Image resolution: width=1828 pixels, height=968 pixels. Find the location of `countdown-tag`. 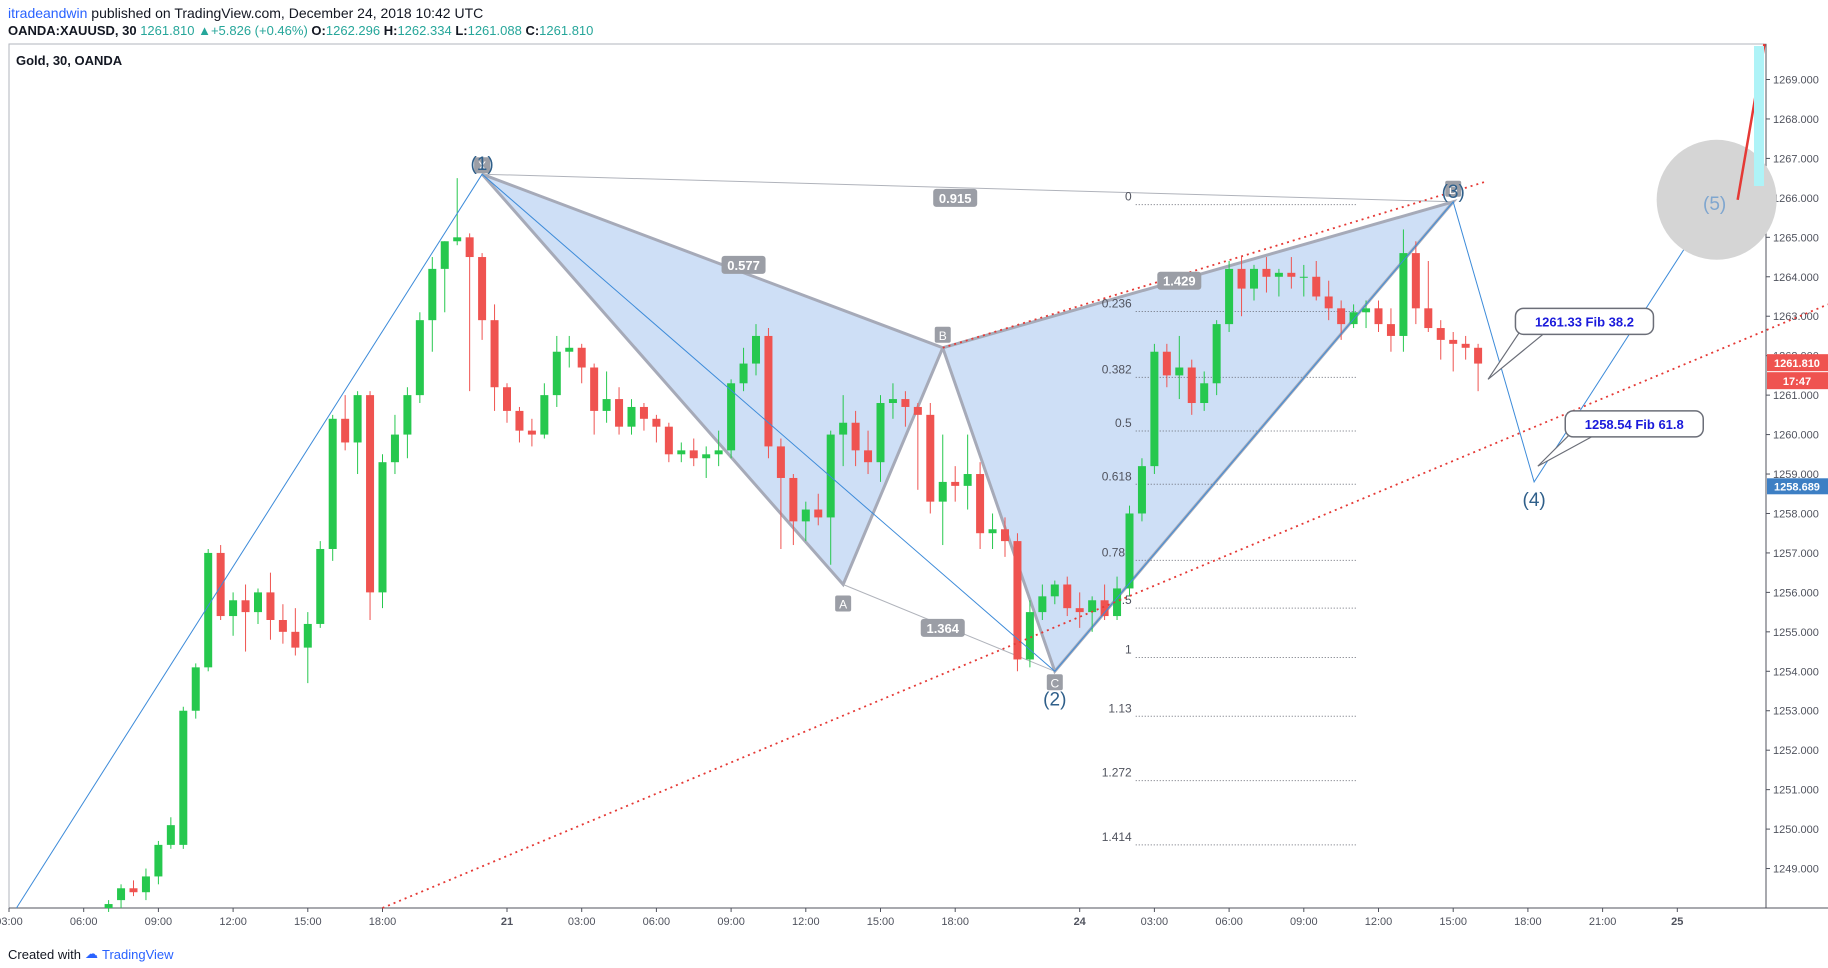

countdown-tag is located at coordinates (1797, 381).